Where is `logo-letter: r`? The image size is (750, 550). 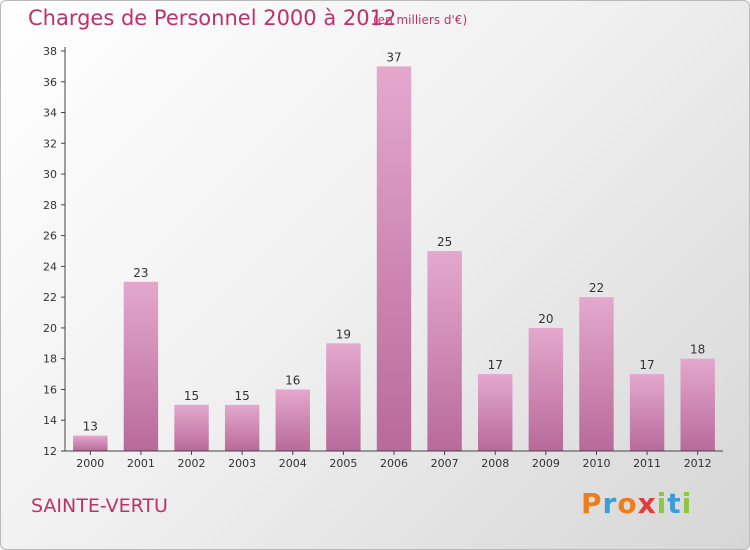
logo-letter: r is located at coordinates (610, 503).